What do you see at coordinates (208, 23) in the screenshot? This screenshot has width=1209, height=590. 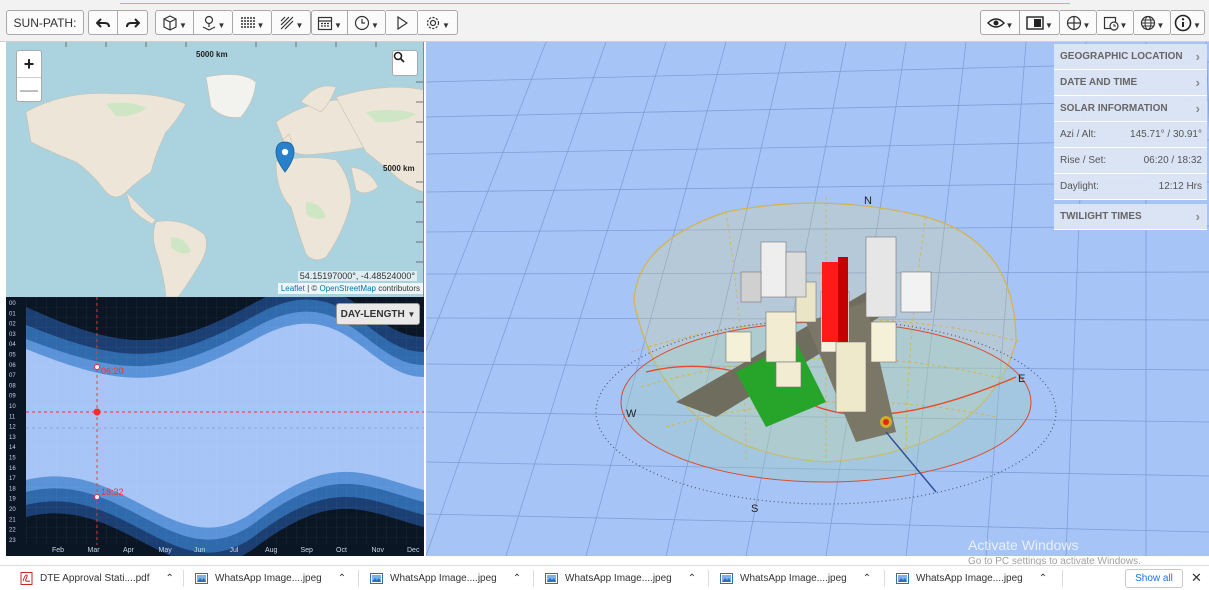 I see `location-pin-icon` at bounding box center [208, 23].